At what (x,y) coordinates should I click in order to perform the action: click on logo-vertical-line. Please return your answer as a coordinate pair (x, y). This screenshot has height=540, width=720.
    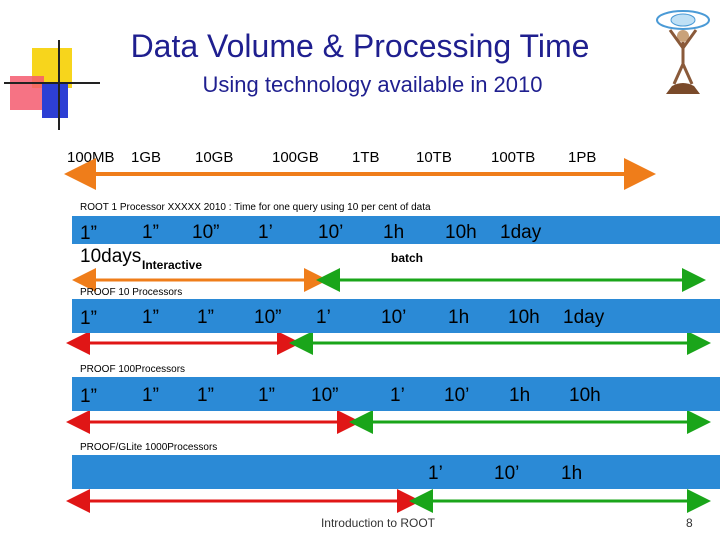
    Looking at the image, I should click on (59, 85).